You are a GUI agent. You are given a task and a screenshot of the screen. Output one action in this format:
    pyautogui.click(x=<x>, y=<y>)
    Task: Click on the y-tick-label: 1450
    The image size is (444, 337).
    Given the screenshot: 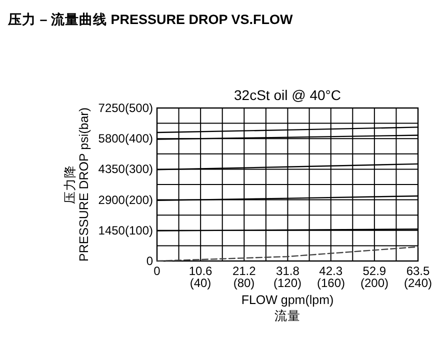 What is the action you would take?
    pyautogui.click(x=112, y=230)
    